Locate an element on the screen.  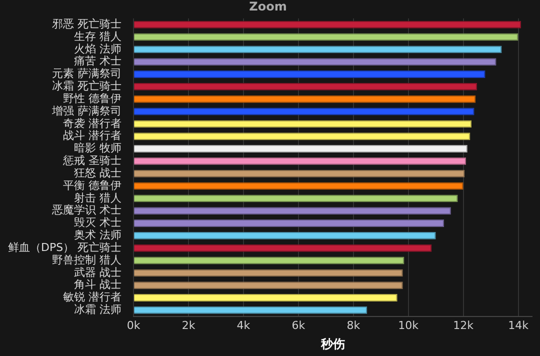
y-tick-label: 野性 德鲁伊 is located at coordinates (92, 98).